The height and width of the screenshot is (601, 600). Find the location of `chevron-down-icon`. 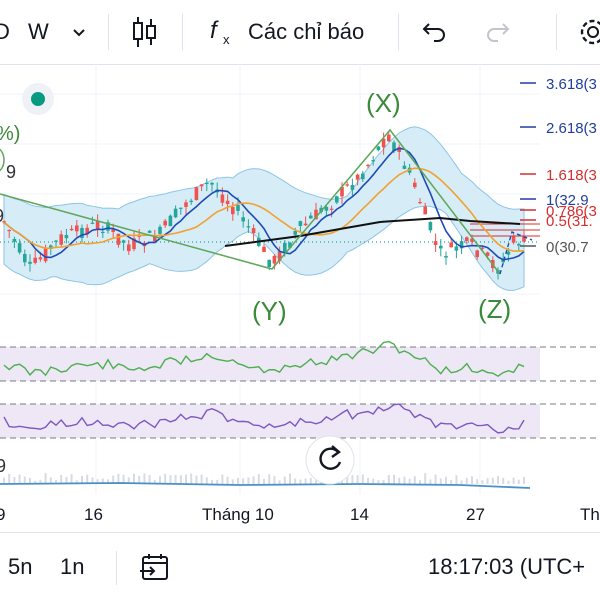

chevron-down-icon is located at coordinates (79, 33).